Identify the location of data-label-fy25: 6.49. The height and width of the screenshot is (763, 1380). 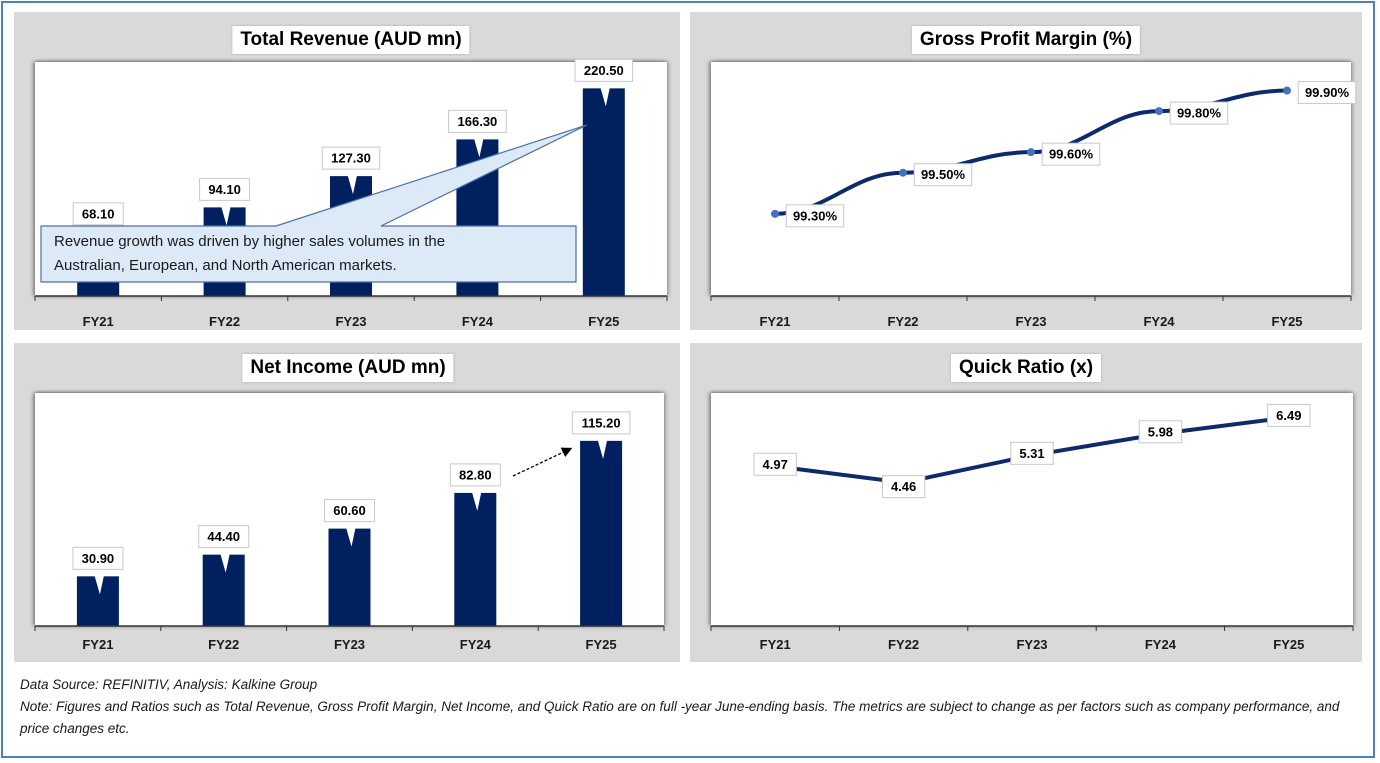
(1289, 415).